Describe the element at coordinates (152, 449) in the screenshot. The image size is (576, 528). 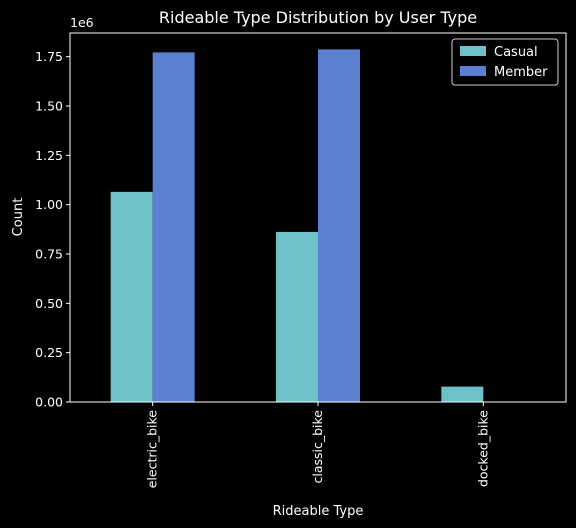
I see `x-tick-label-electric-bike: electric_bike` at that location.